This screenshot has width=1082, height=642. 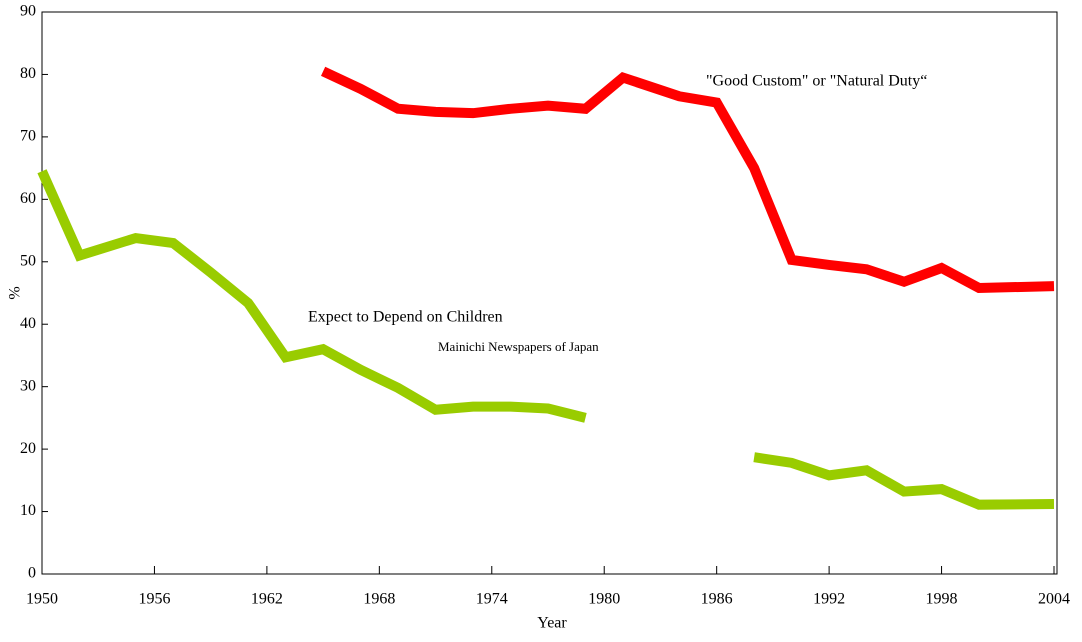 I want to click on y-tick-label: 30, so click(x=28, y=385).